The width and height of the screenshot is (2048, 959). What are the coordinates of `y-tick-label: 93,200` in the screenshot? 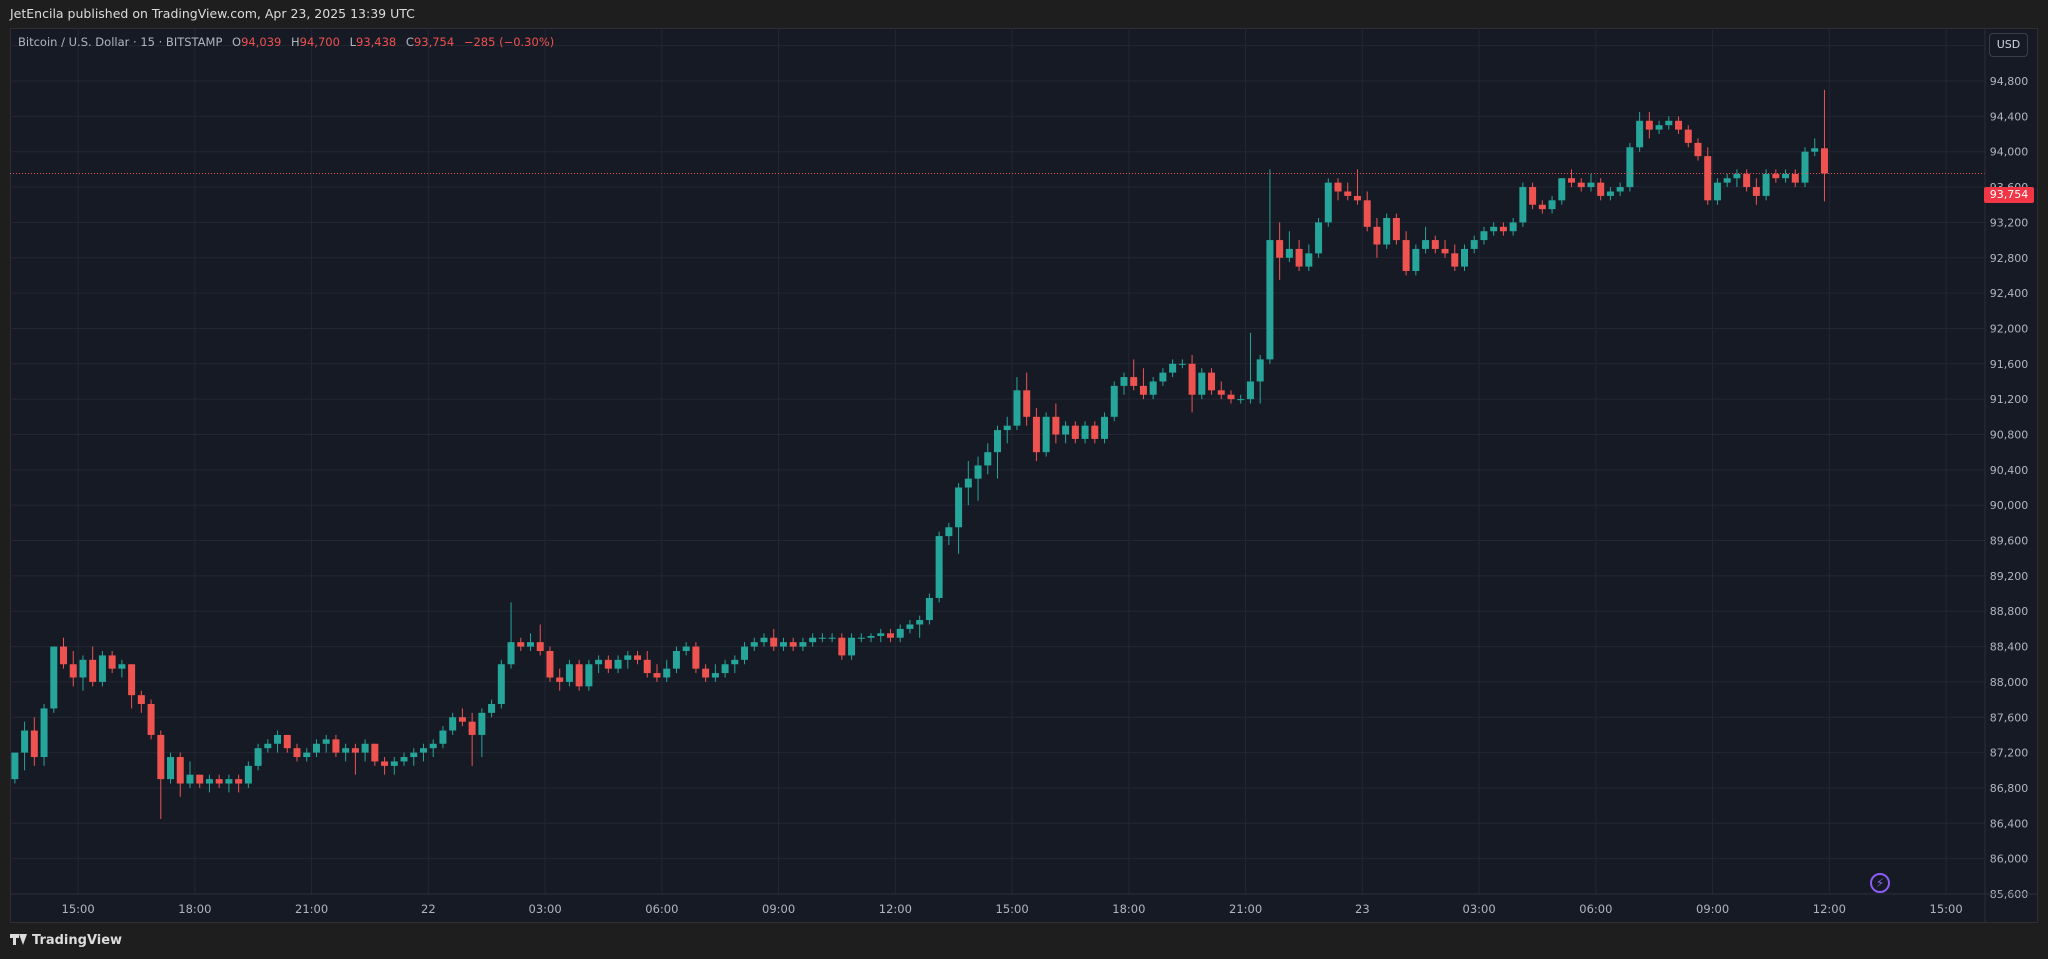 It's located at (2009, 222).